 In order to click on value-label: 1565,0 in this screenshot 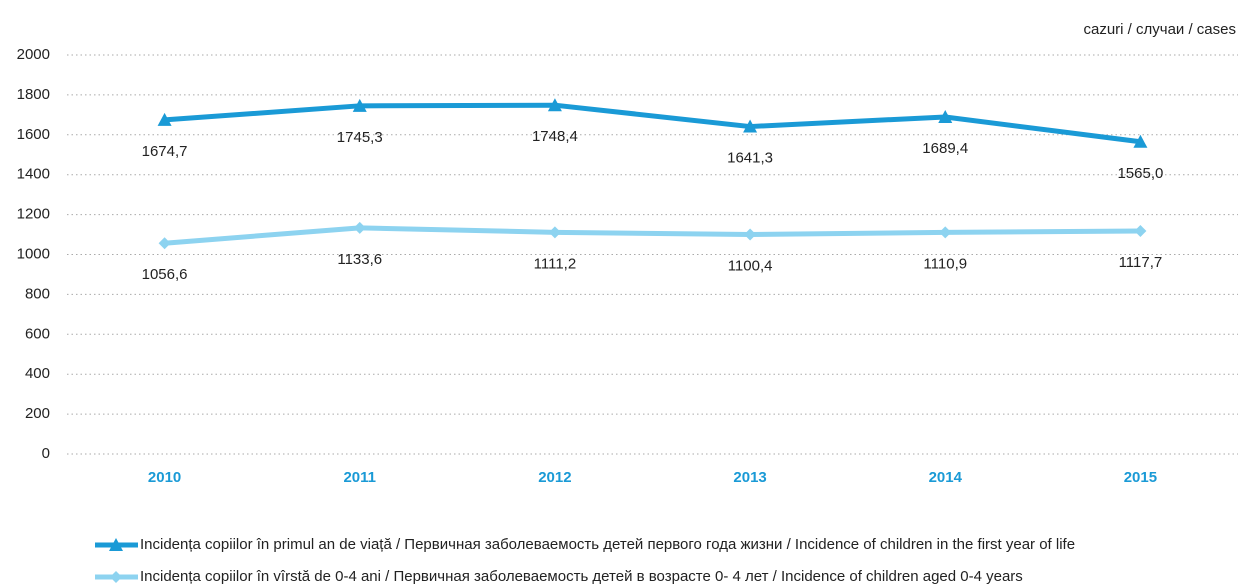, I will do `click(1140, 173)`.